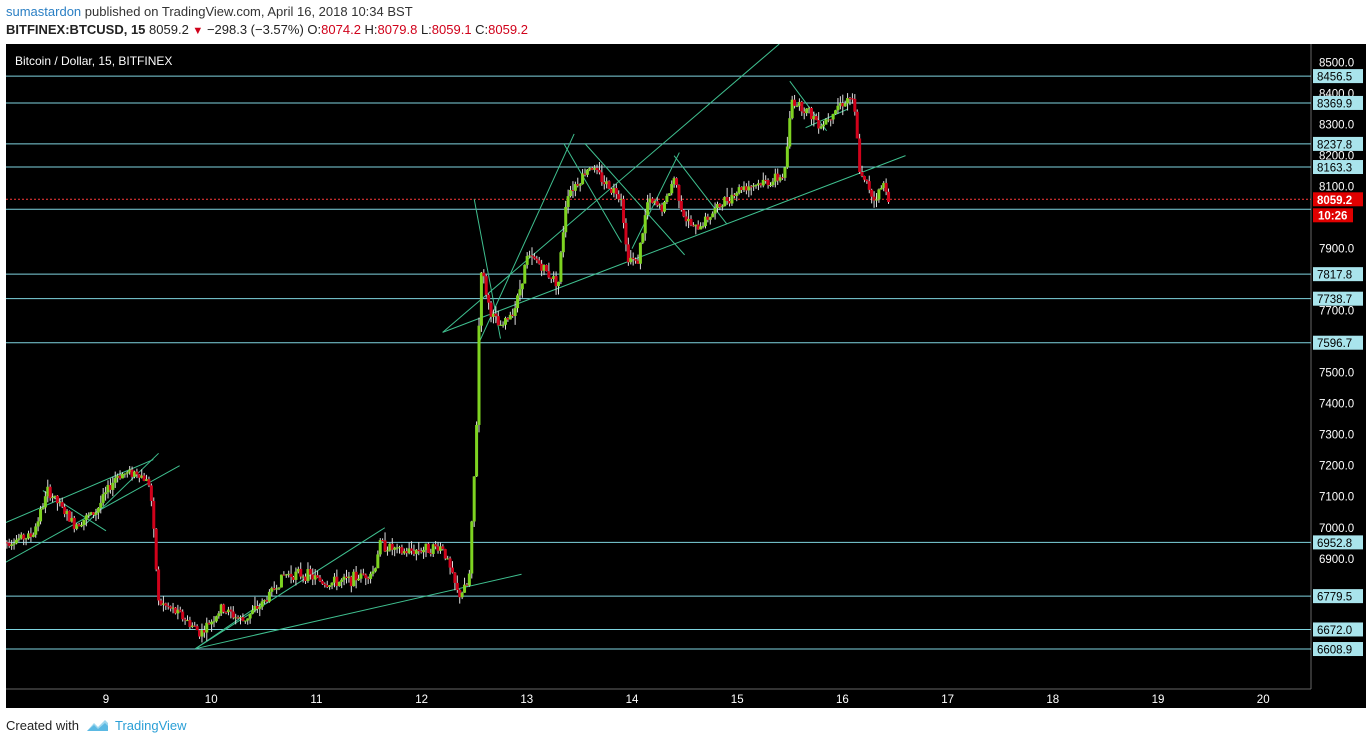  I want to click on x-tick-label: 16, so click(842, 700).